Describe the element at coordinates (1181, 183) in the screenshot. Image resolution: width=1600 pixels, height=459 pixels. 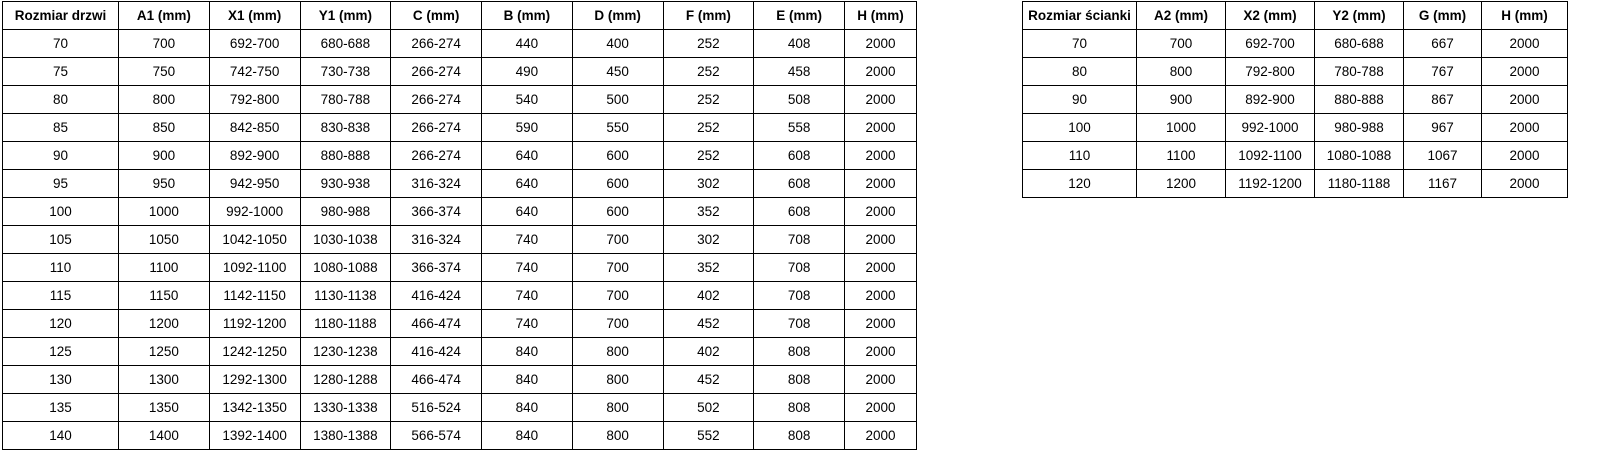
I see `table-cell: 1200` at that location.